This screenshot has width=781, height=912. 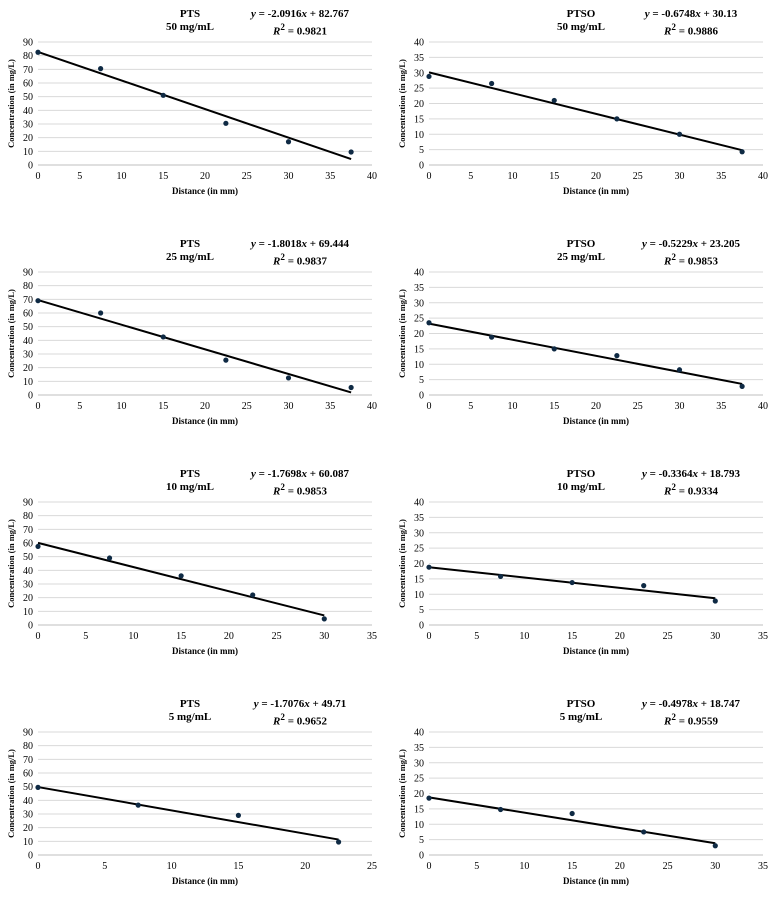 What do you see at coordinates (300, 713) in the screenshot?
I see `regression-equation: y = -1.7076x + 49.71 R2 = 0.9652` at bounding box center [300, 713].